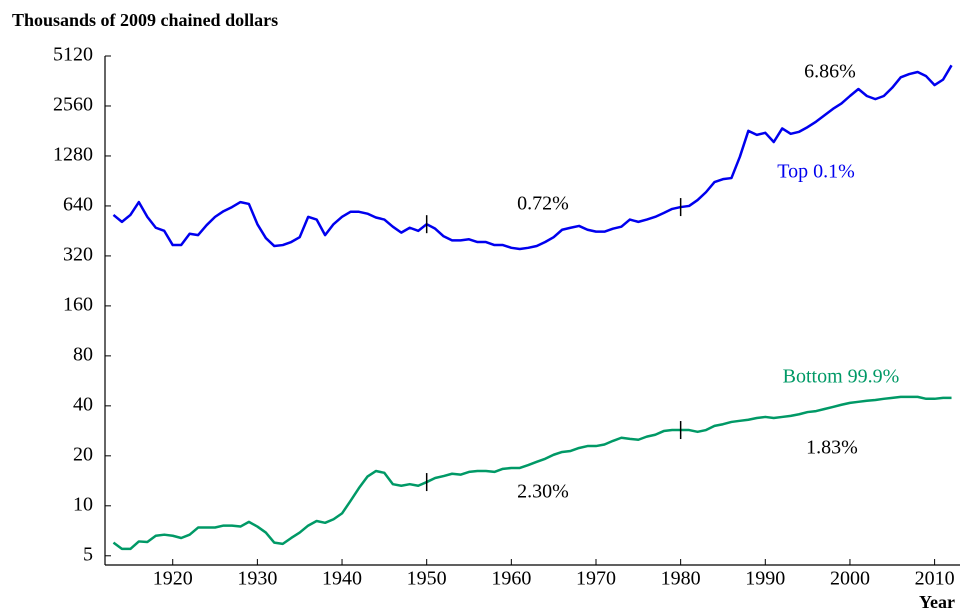  Describe the element at coordinates (841, 377) in the screenshot. I see `series-label: Bottom 99.9%` at that location.